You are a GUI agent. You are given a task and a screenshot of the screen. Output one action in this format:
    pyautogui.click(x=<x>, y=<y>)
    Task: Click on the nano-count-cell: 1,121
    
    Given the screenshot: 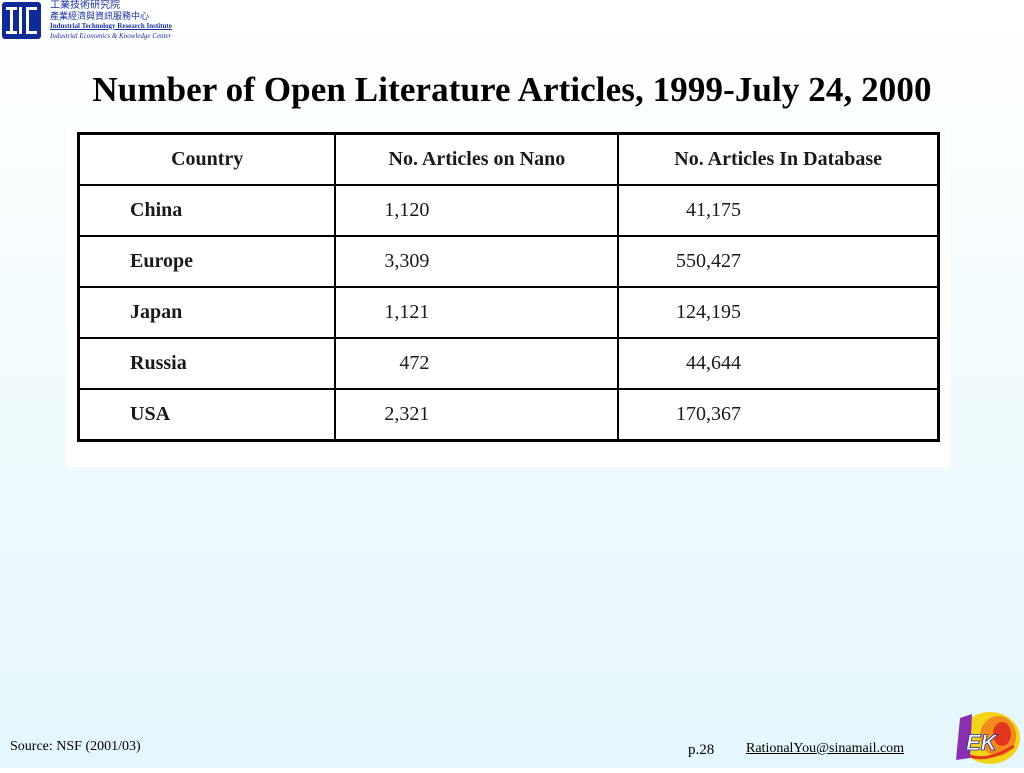 What is the action you would take?
    pyautogui.click(x=477, y=312)
    